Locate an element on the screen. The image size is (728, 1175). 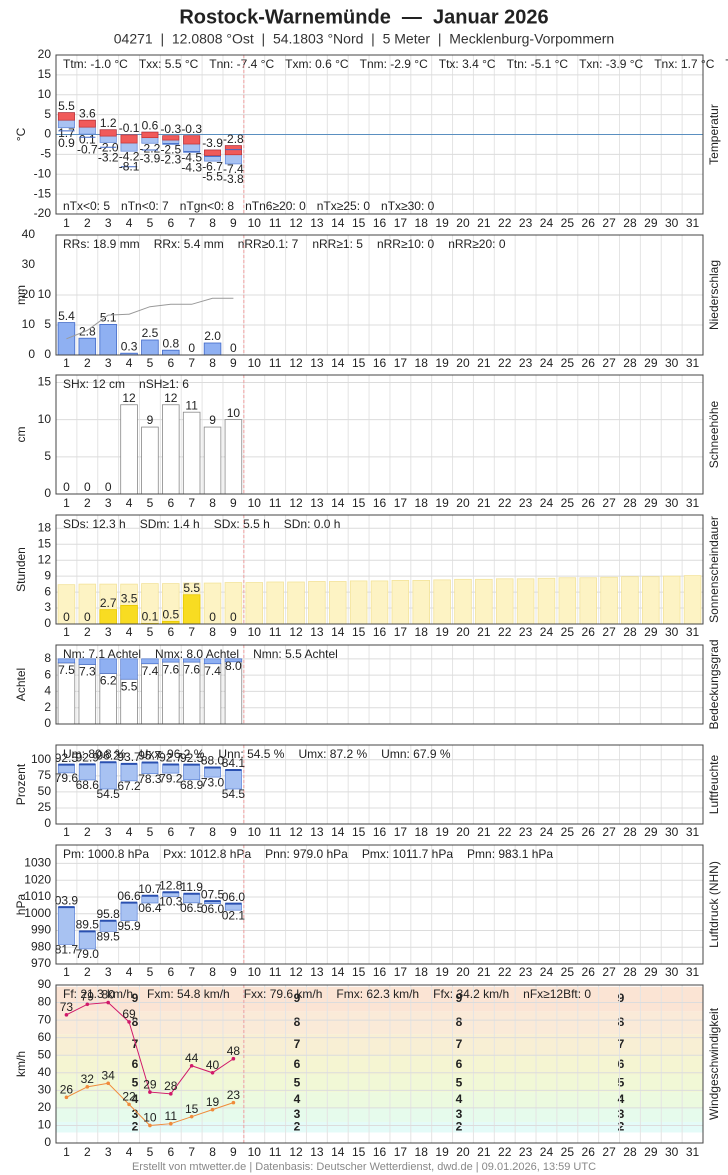
value-label: 84.1 is located at coordinates (234, 763).